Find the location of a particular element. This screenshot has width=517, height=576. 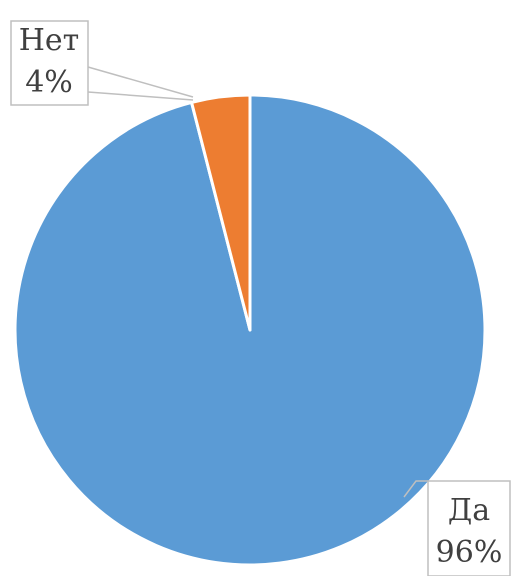

pie-slice is located at coordinates (221, 212).